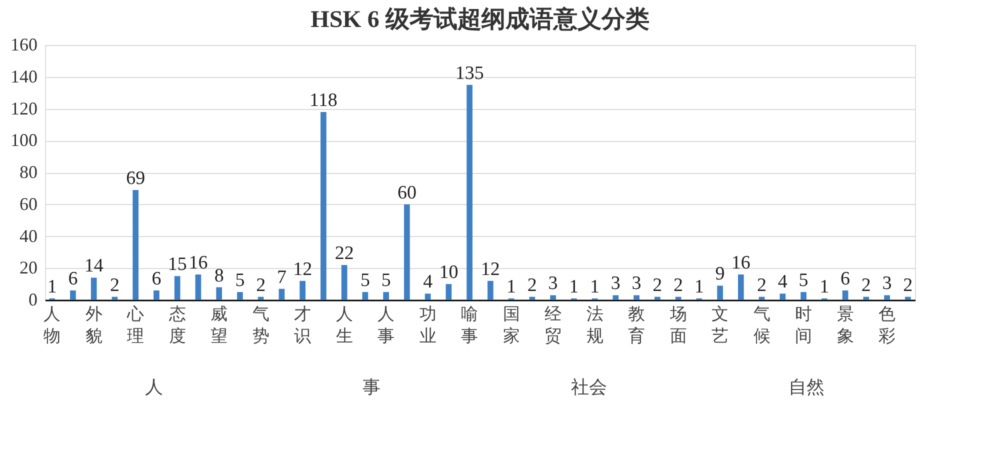 The image size is (989, 459). What do you see at coordinates (33, 300) in the screenshot?
I see `y-tick-label: 0` at bounding box center [33, 300].